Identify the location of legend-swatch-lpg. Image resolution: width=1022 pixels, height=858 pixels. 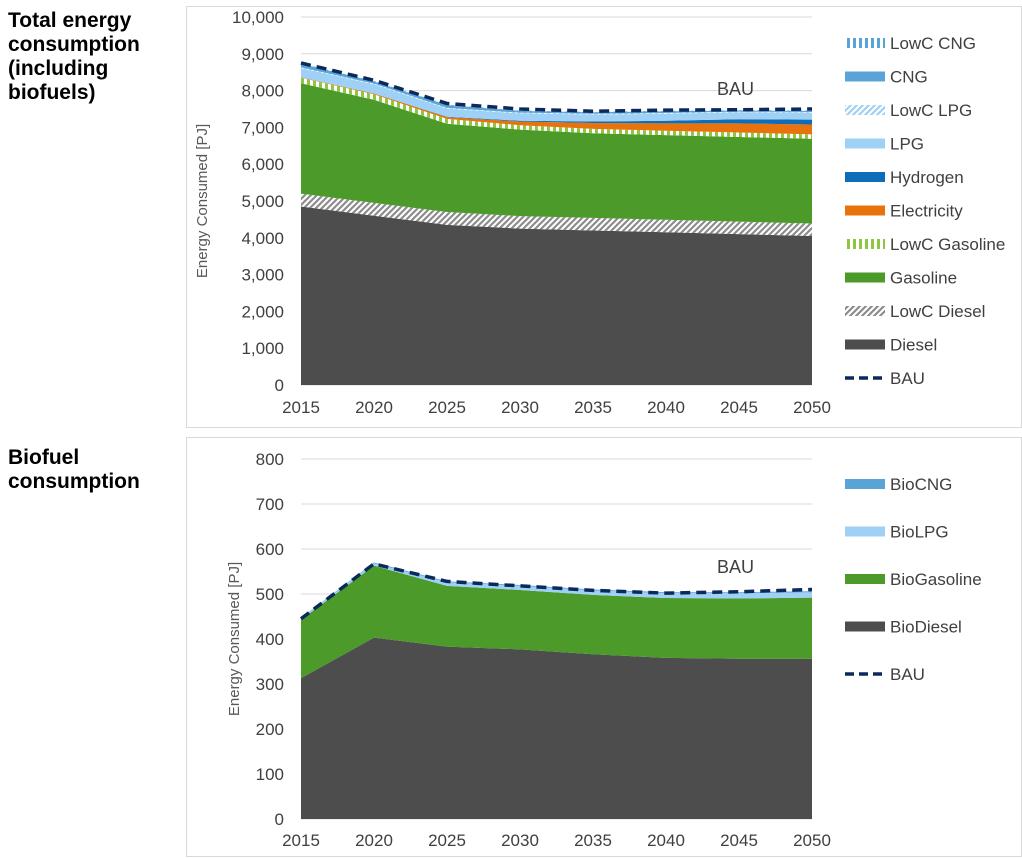
(865, 143).